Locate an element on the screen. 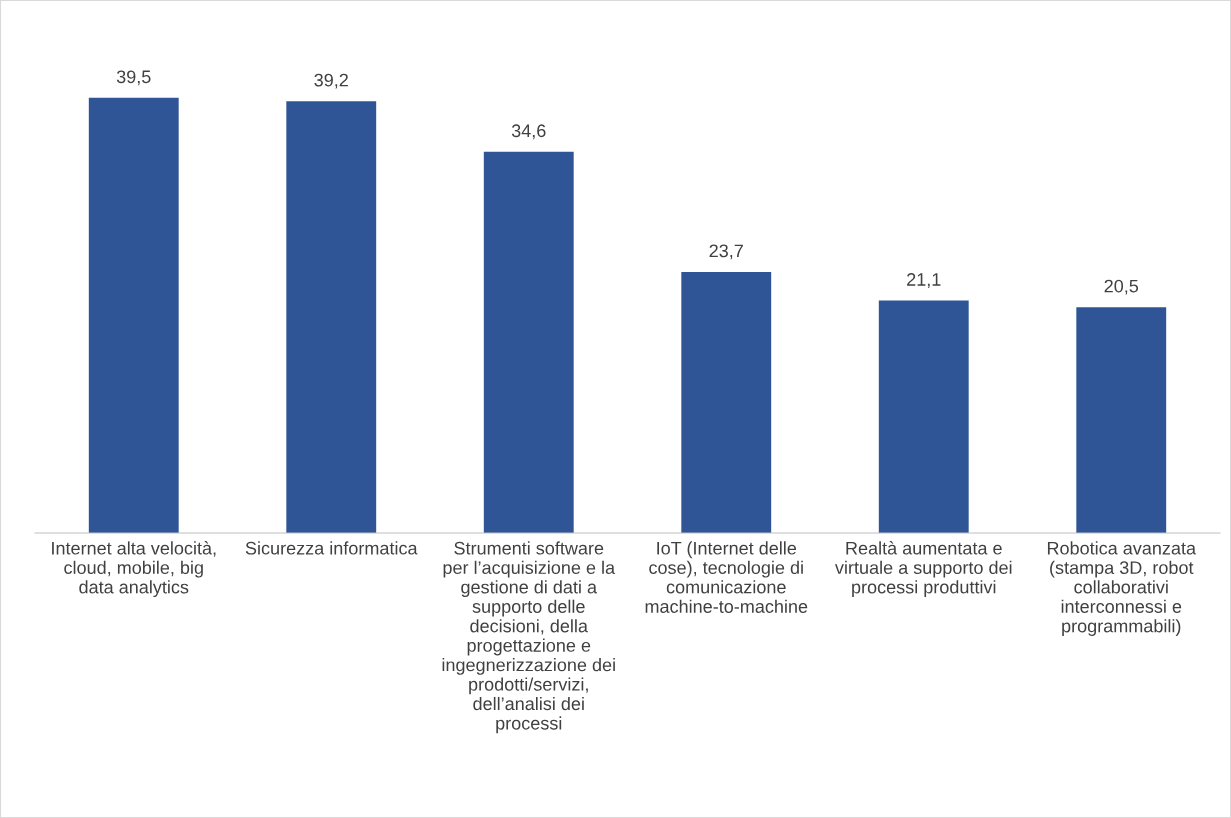 The height and width of the screenshot is (818, 1231). x-tick-label: Robotica avanzata (stampa 3D, robot collaborativi interconnessi e programmabili) is located at coordinates (1122, 588).